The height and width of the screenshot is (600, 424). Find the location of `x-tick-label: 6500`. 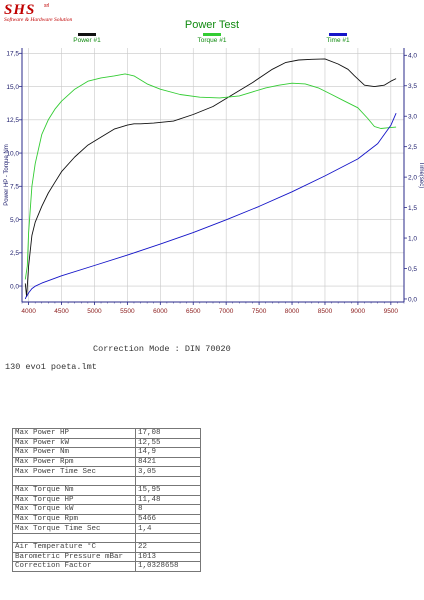

x-tick-label: 6500 is located at coordinates (193, 311).